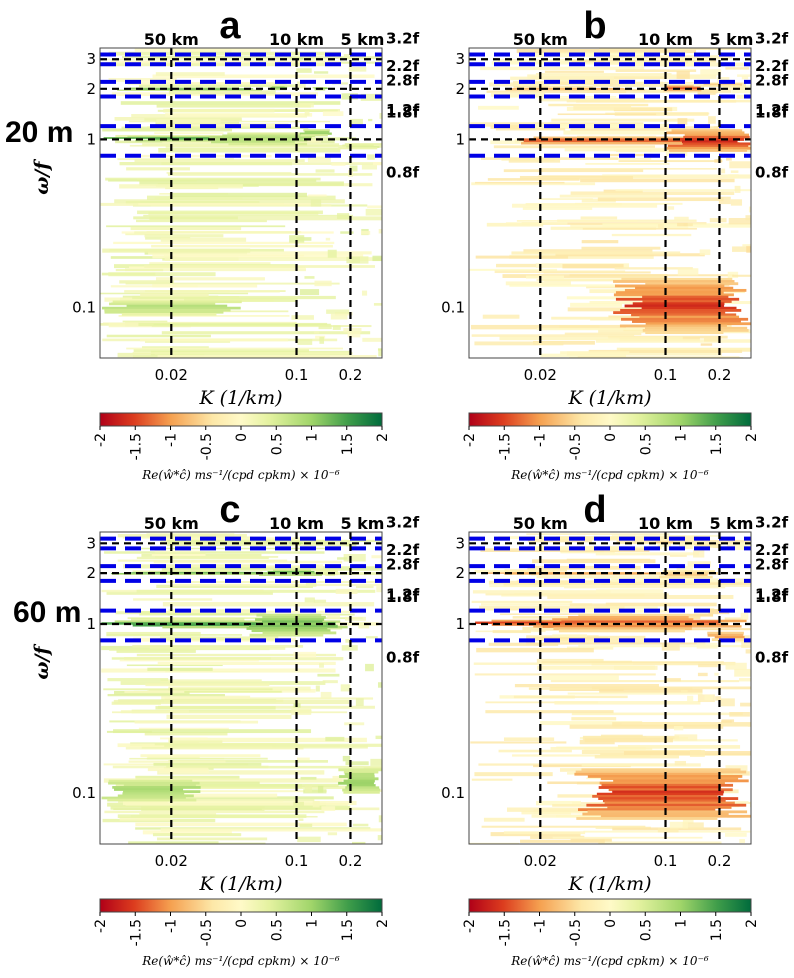  What do you see at coordinates (717, 444) in the screenshot?
I see `colorbar-tick-label: 1.5` at bounding box center [717, 444].